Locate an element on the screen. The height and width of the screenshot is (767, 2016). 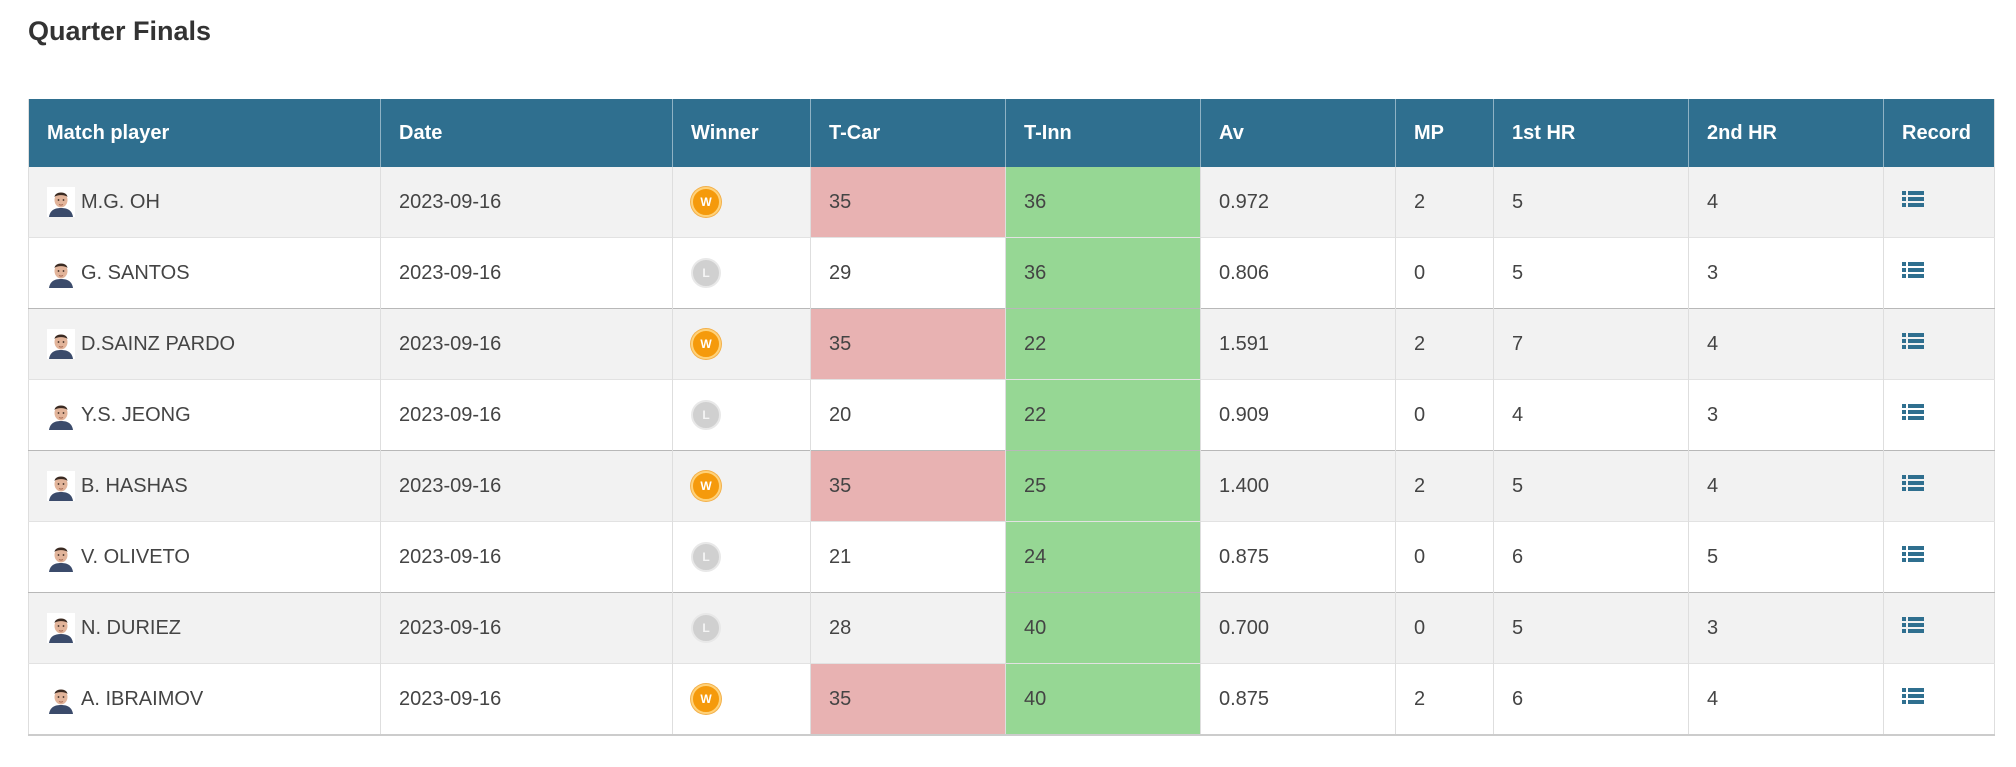
player-name: D.SAINZ PARDO is located at coordinates (158, 343).